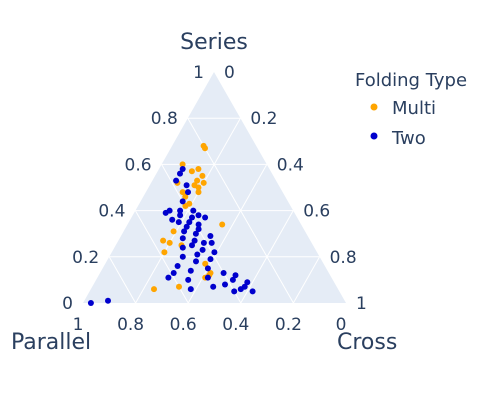  What do you see at coordinates (198, 73) in the screenshot?
I see `tick-label-series: 1` at bounding box center [198, 73].